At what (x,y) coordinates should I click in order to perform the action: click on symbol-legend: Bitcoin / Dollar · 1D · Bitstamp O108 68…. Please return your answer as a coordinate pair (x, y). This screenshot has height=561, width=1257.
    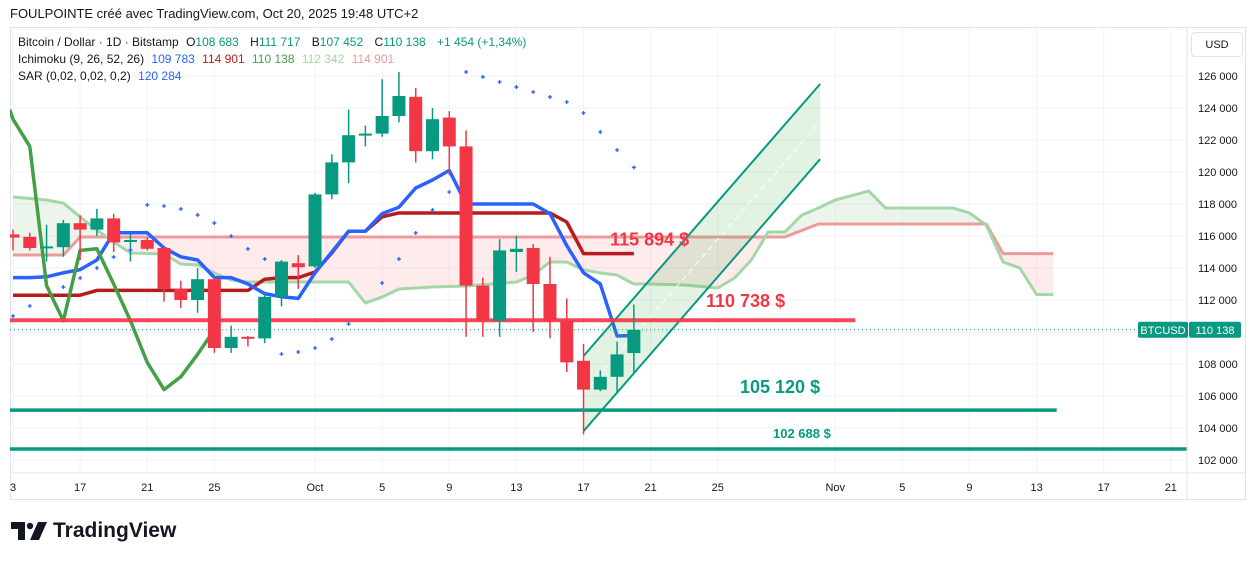
    Looking at the image, I should click on (274, 42).